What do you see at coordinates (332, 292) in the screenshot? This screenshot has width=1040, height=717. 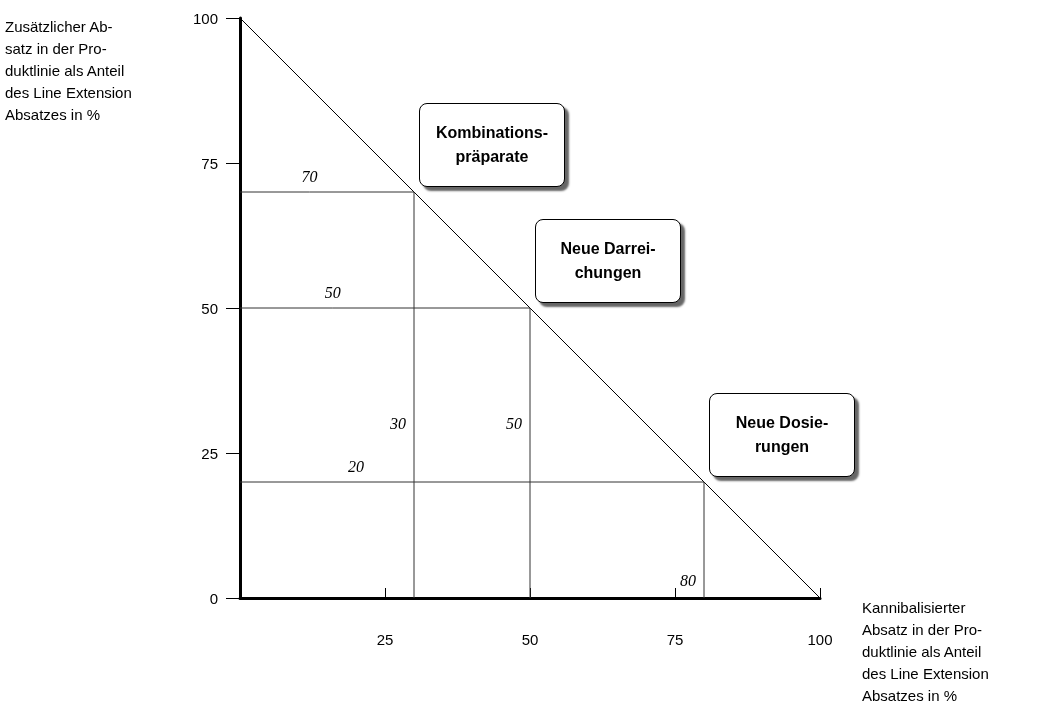 I see `data-label: 50` at bounding box center [332, 292].